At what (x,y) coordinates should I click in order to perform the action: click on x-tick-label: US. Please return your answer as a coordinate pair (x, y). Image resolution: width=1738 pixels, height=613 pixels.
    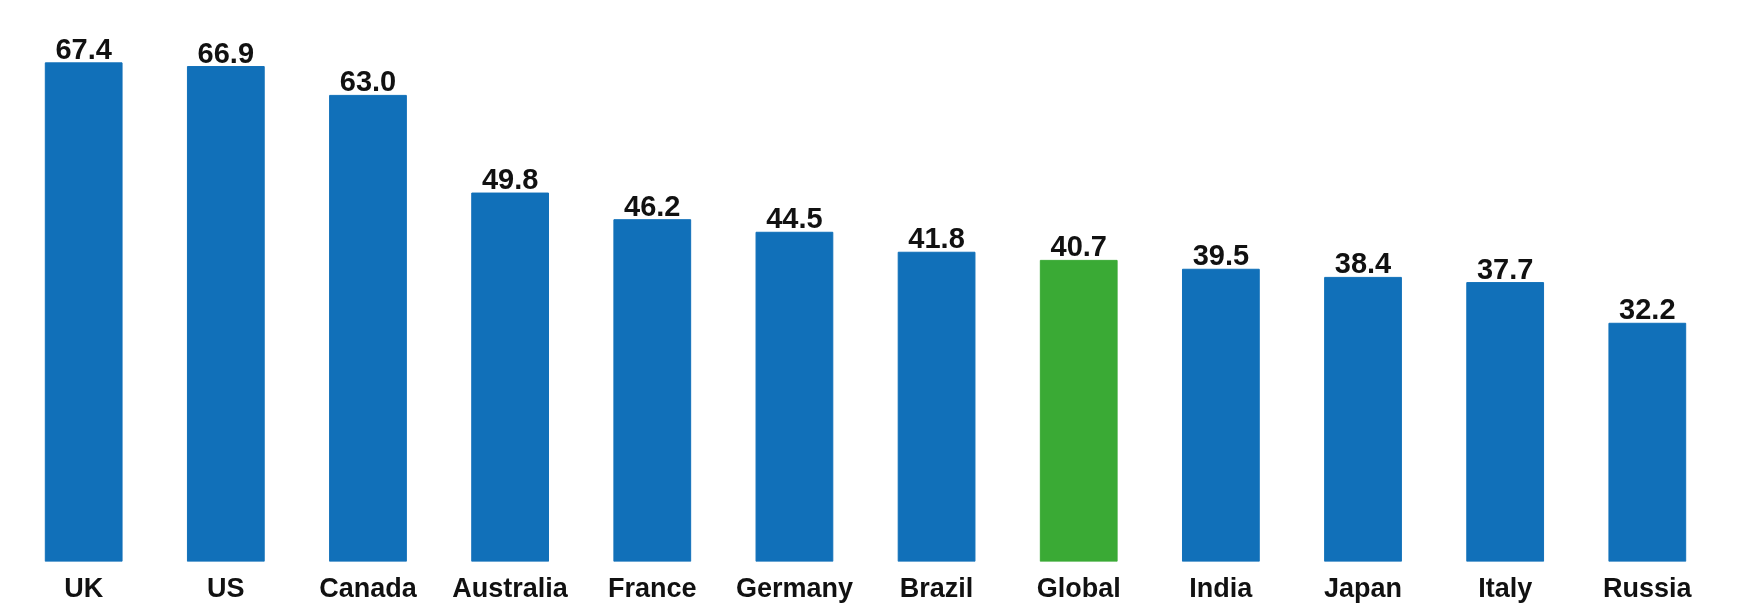
    Looking at the image, I should click on (226, 587).